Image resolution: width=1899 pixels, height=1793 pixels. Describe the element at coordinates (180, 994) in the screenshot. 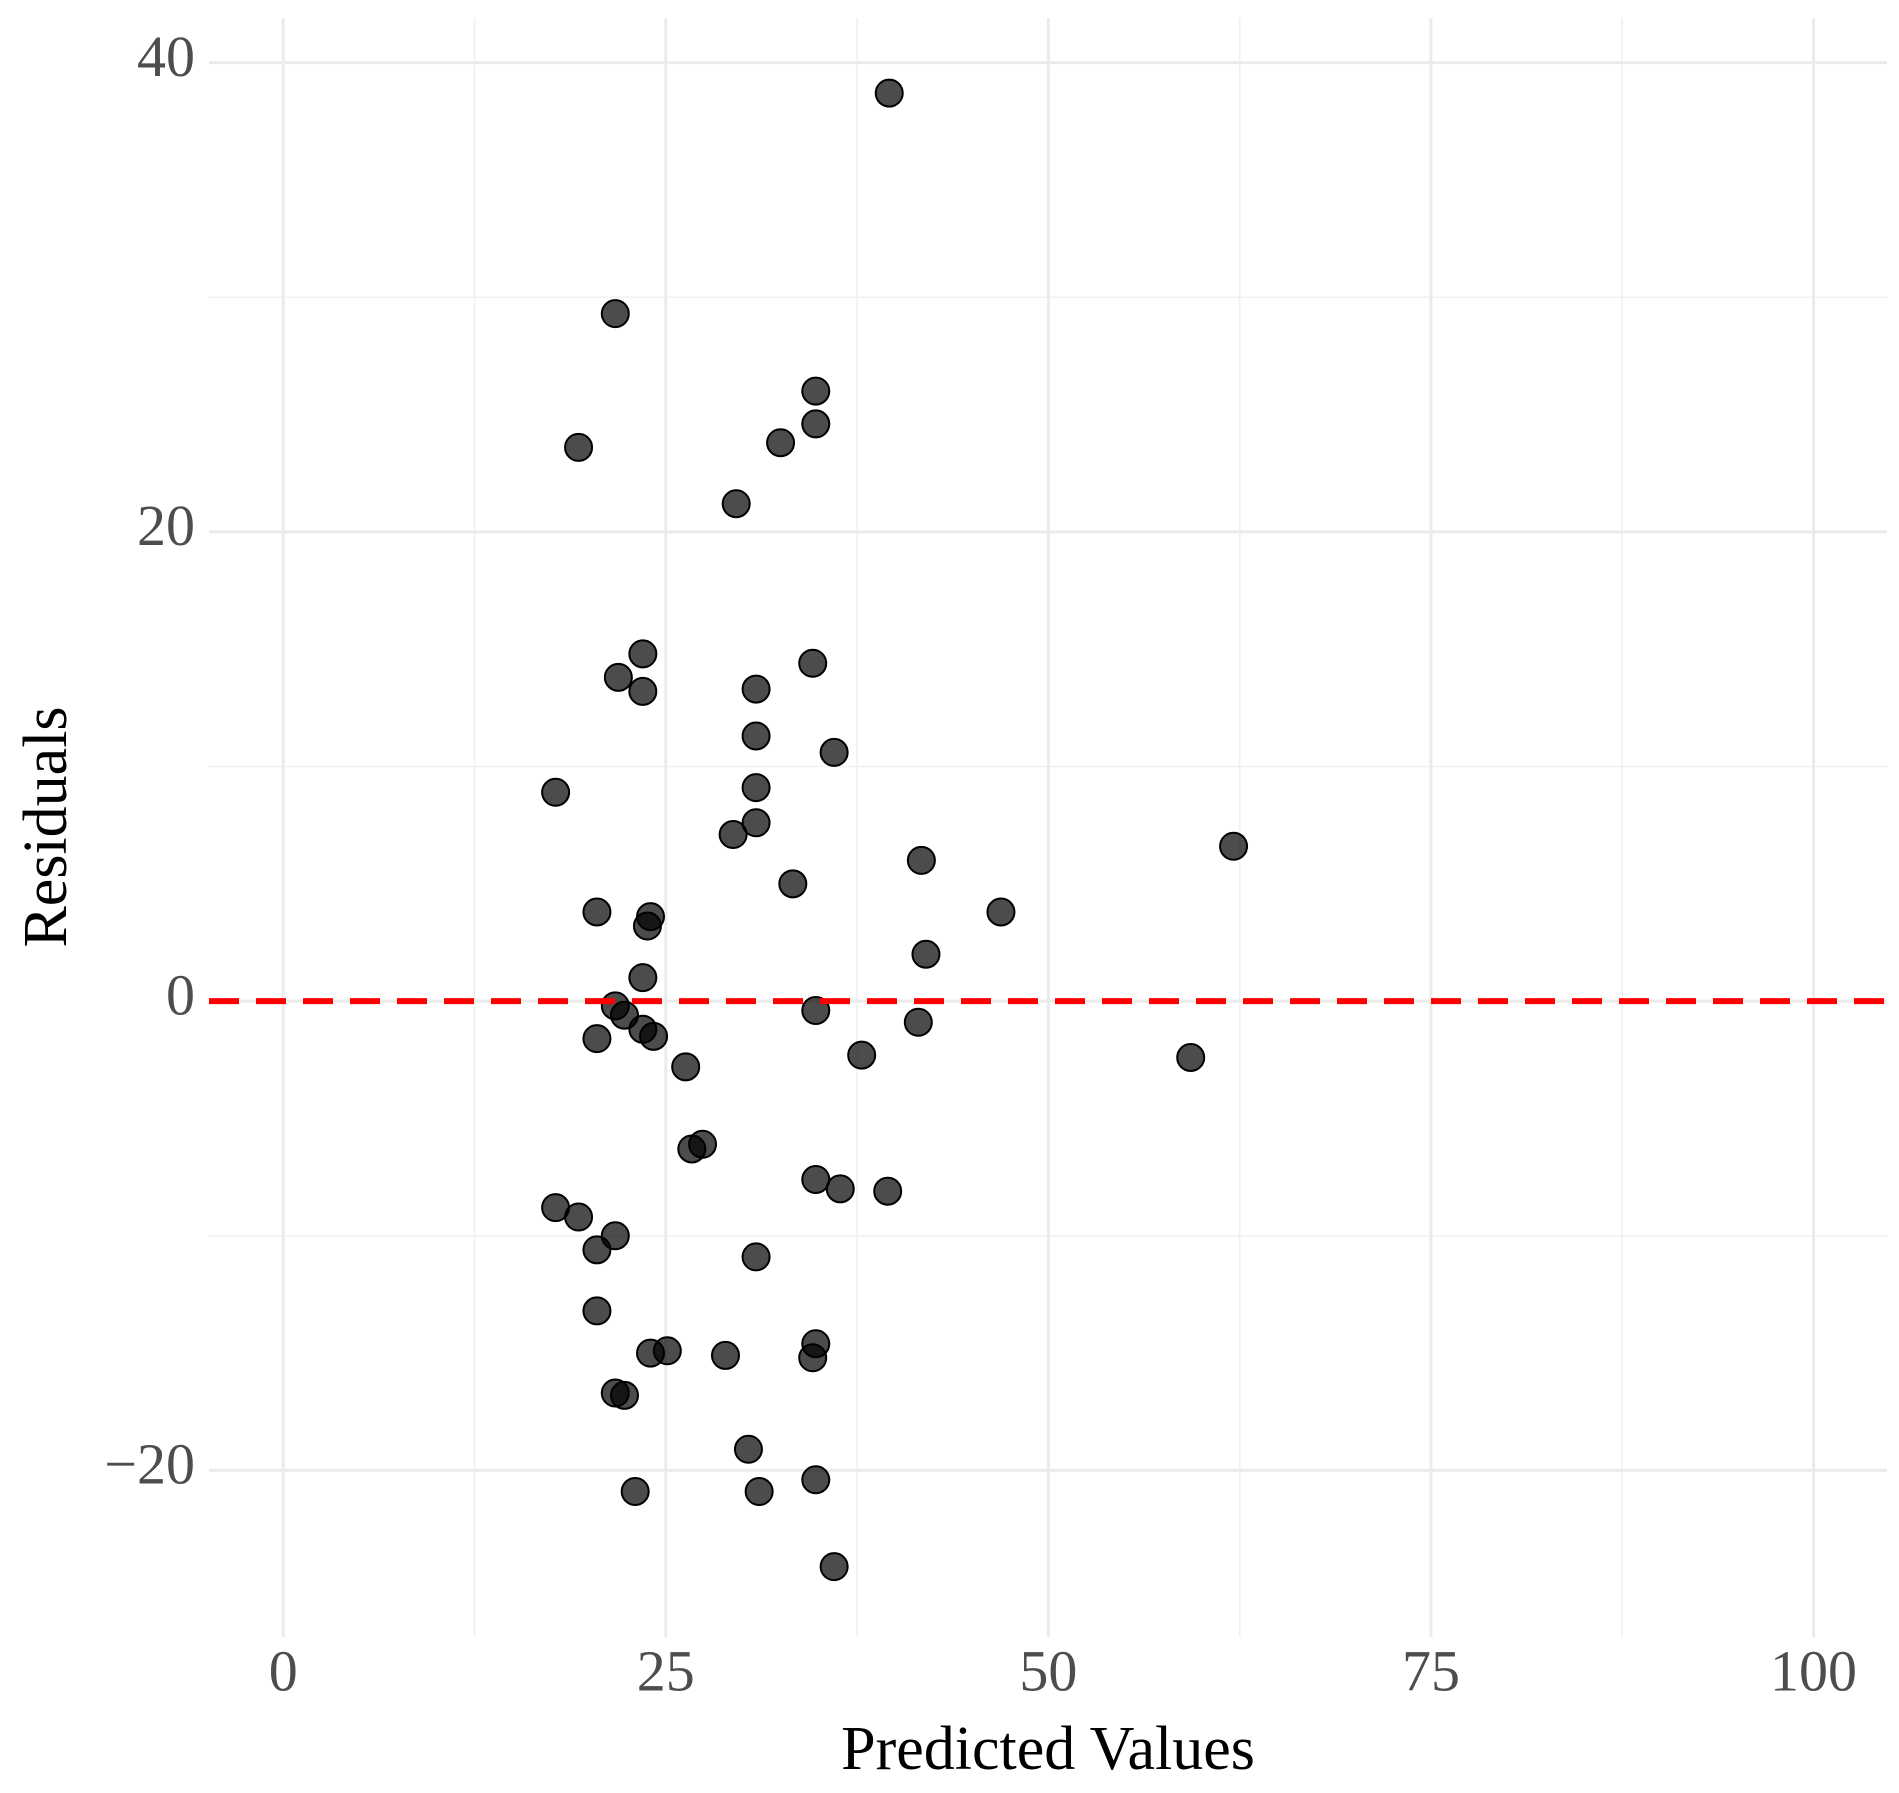

I see `y-tick-label: 0` at that location.